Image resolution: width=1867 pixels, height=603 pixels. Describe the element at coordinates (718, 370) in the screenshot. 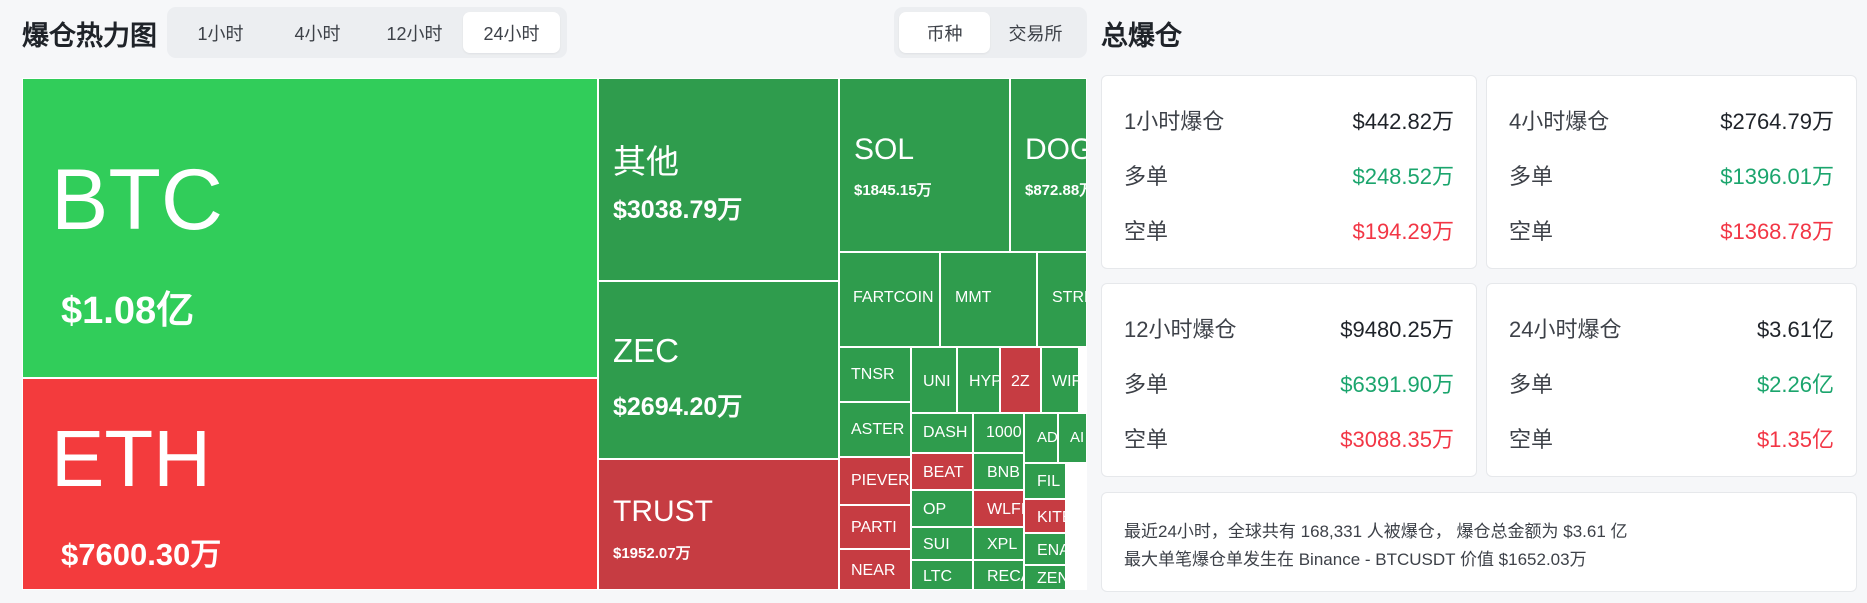

I see `heatmap-tile-zec: ZEC $2694.20万` at that location.